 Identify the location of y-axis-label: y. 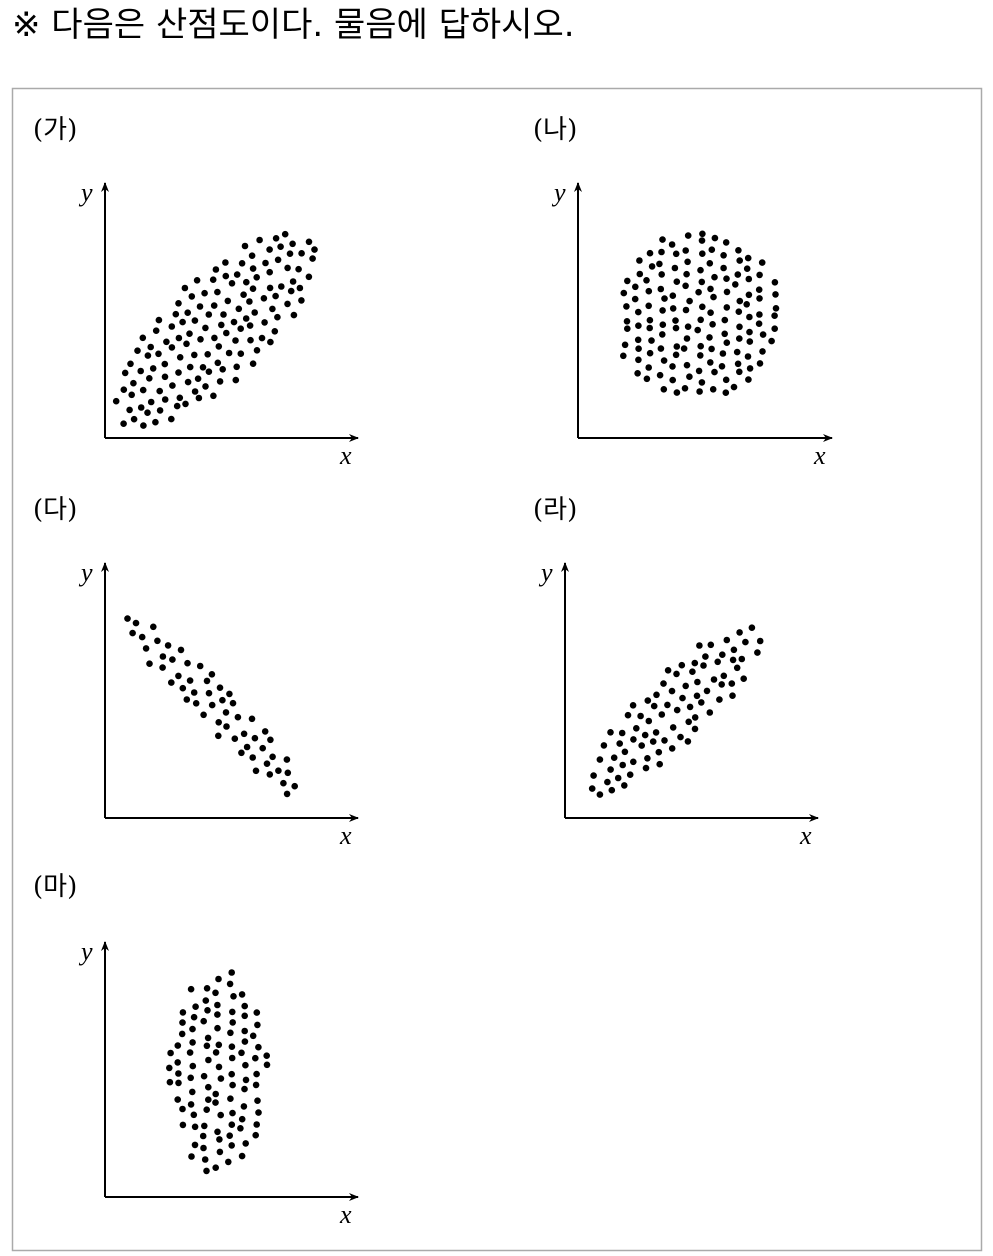
(545, 572).